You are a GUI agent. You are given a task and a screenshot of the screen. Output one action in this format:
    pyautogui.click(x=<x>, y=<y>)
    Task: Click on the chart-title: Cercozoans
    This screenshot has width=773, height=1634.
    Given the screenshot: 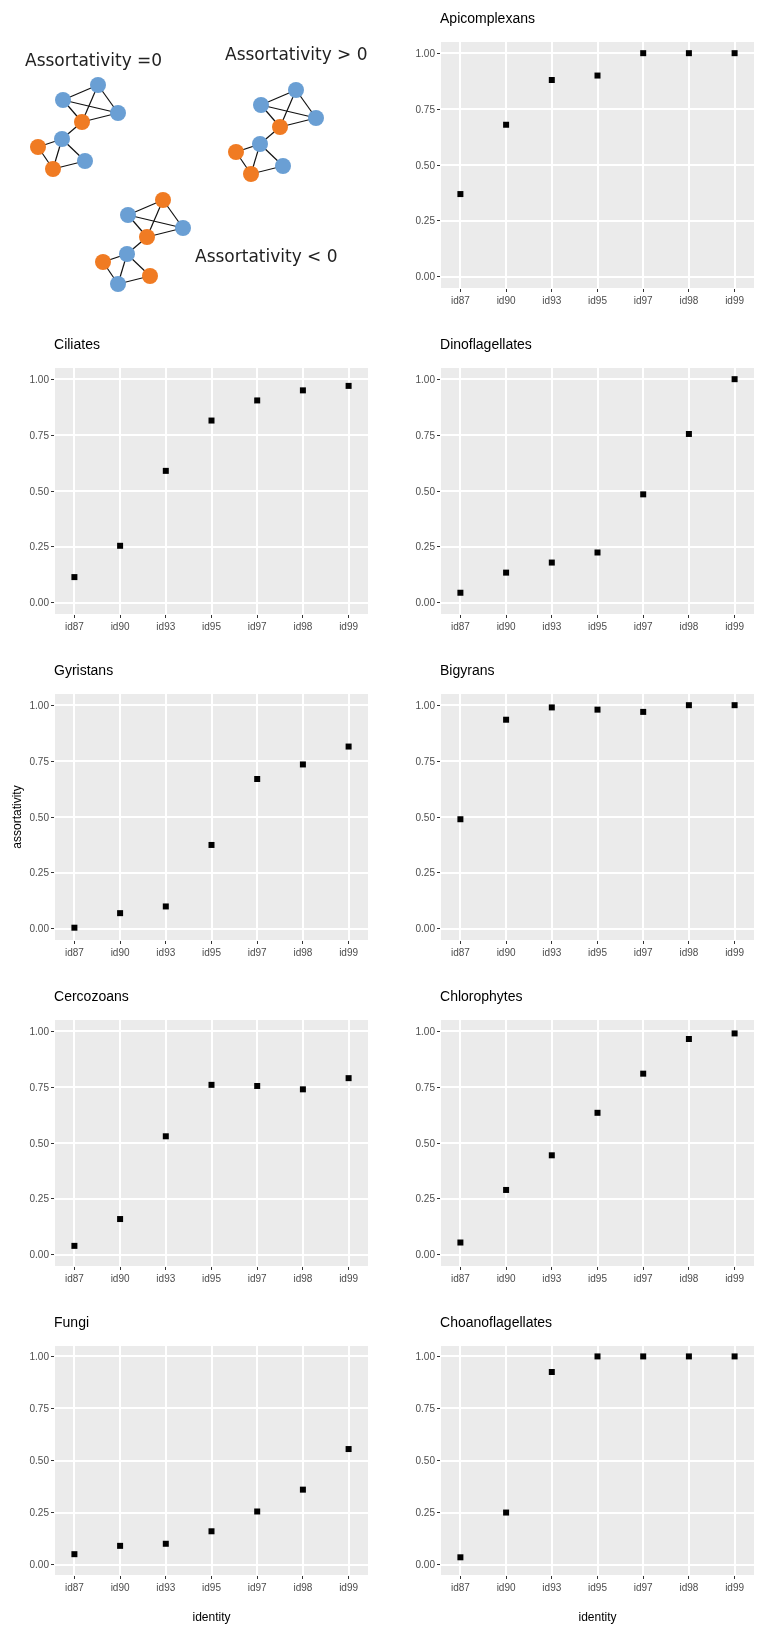 What is the action you would take?
    pyautogui.click(x=91, y=995)
    